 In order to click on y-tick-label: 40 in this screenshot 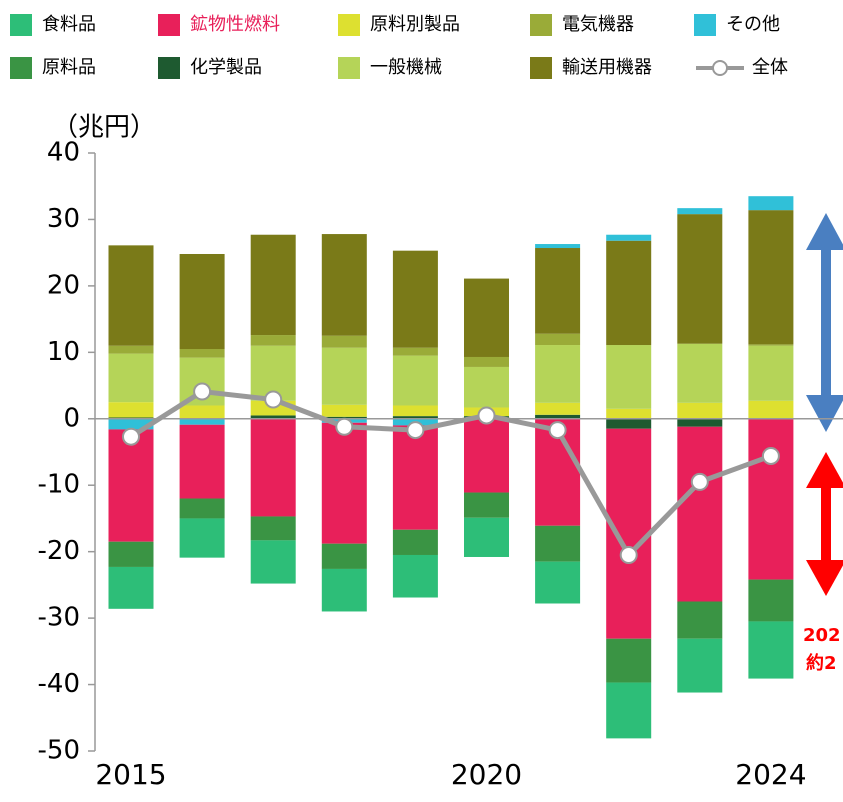, I will do `click(63, 153)`.